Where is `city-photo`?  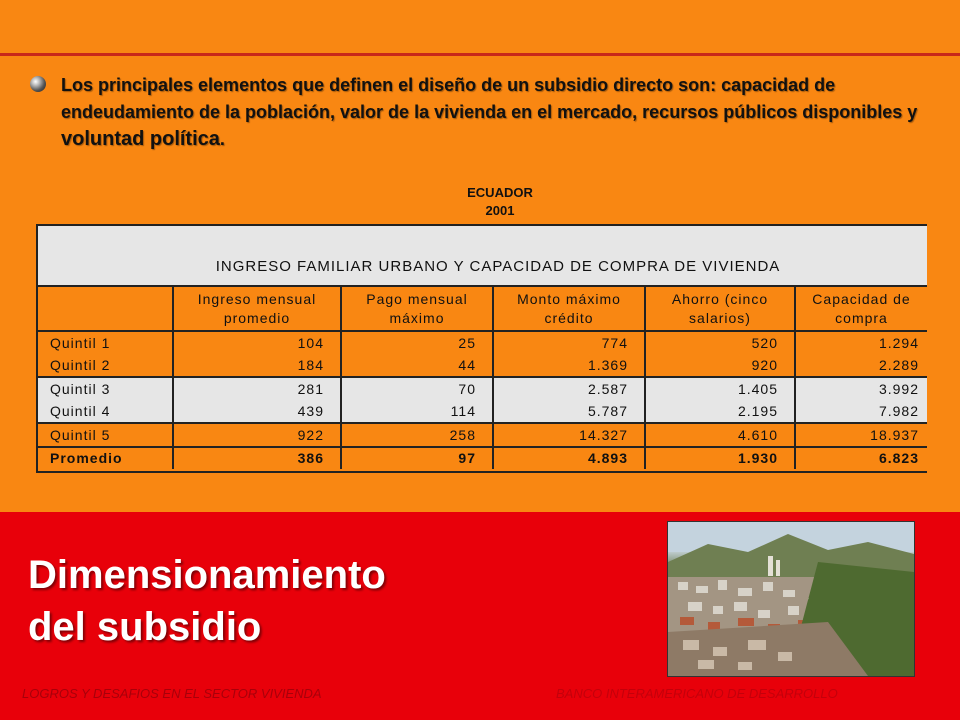
city-photo is located at coordinates (791, 599).